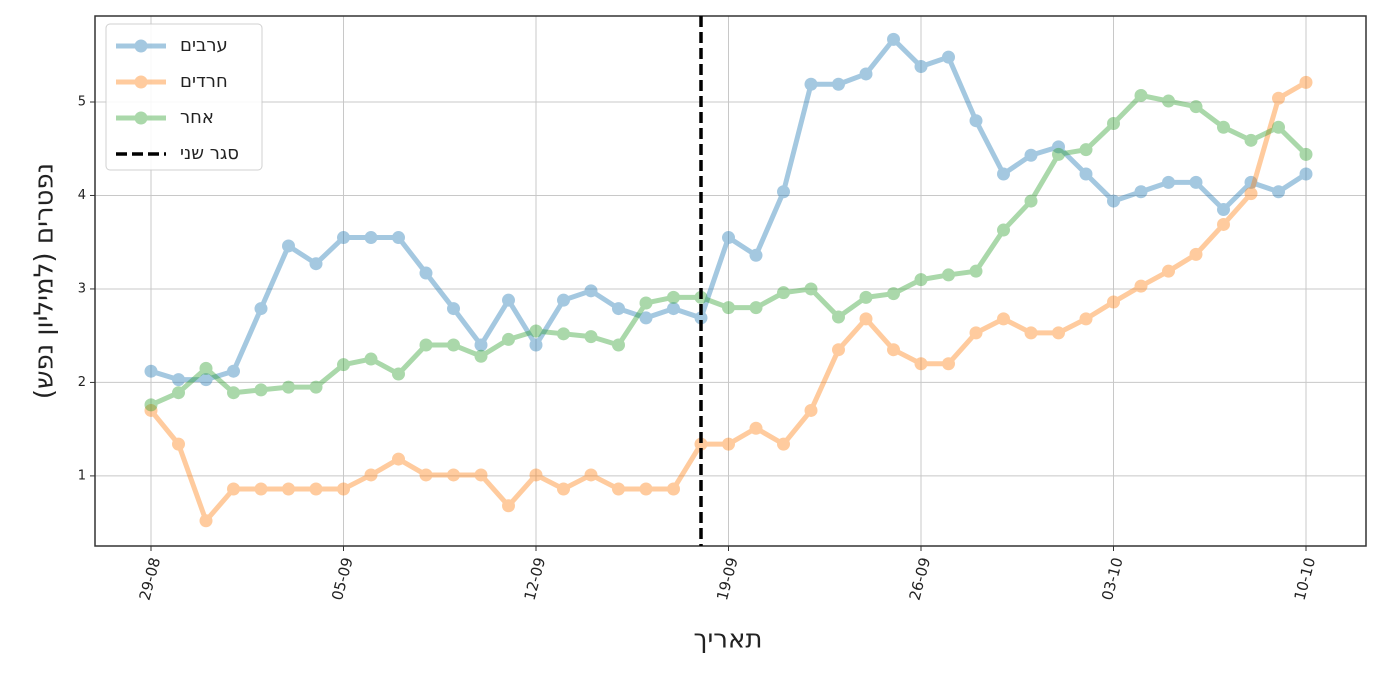  What do you see at coordinates (150, 579) in the screenshot?
I see `x-tick-label: 29-08` at bounding box center [150, 579].